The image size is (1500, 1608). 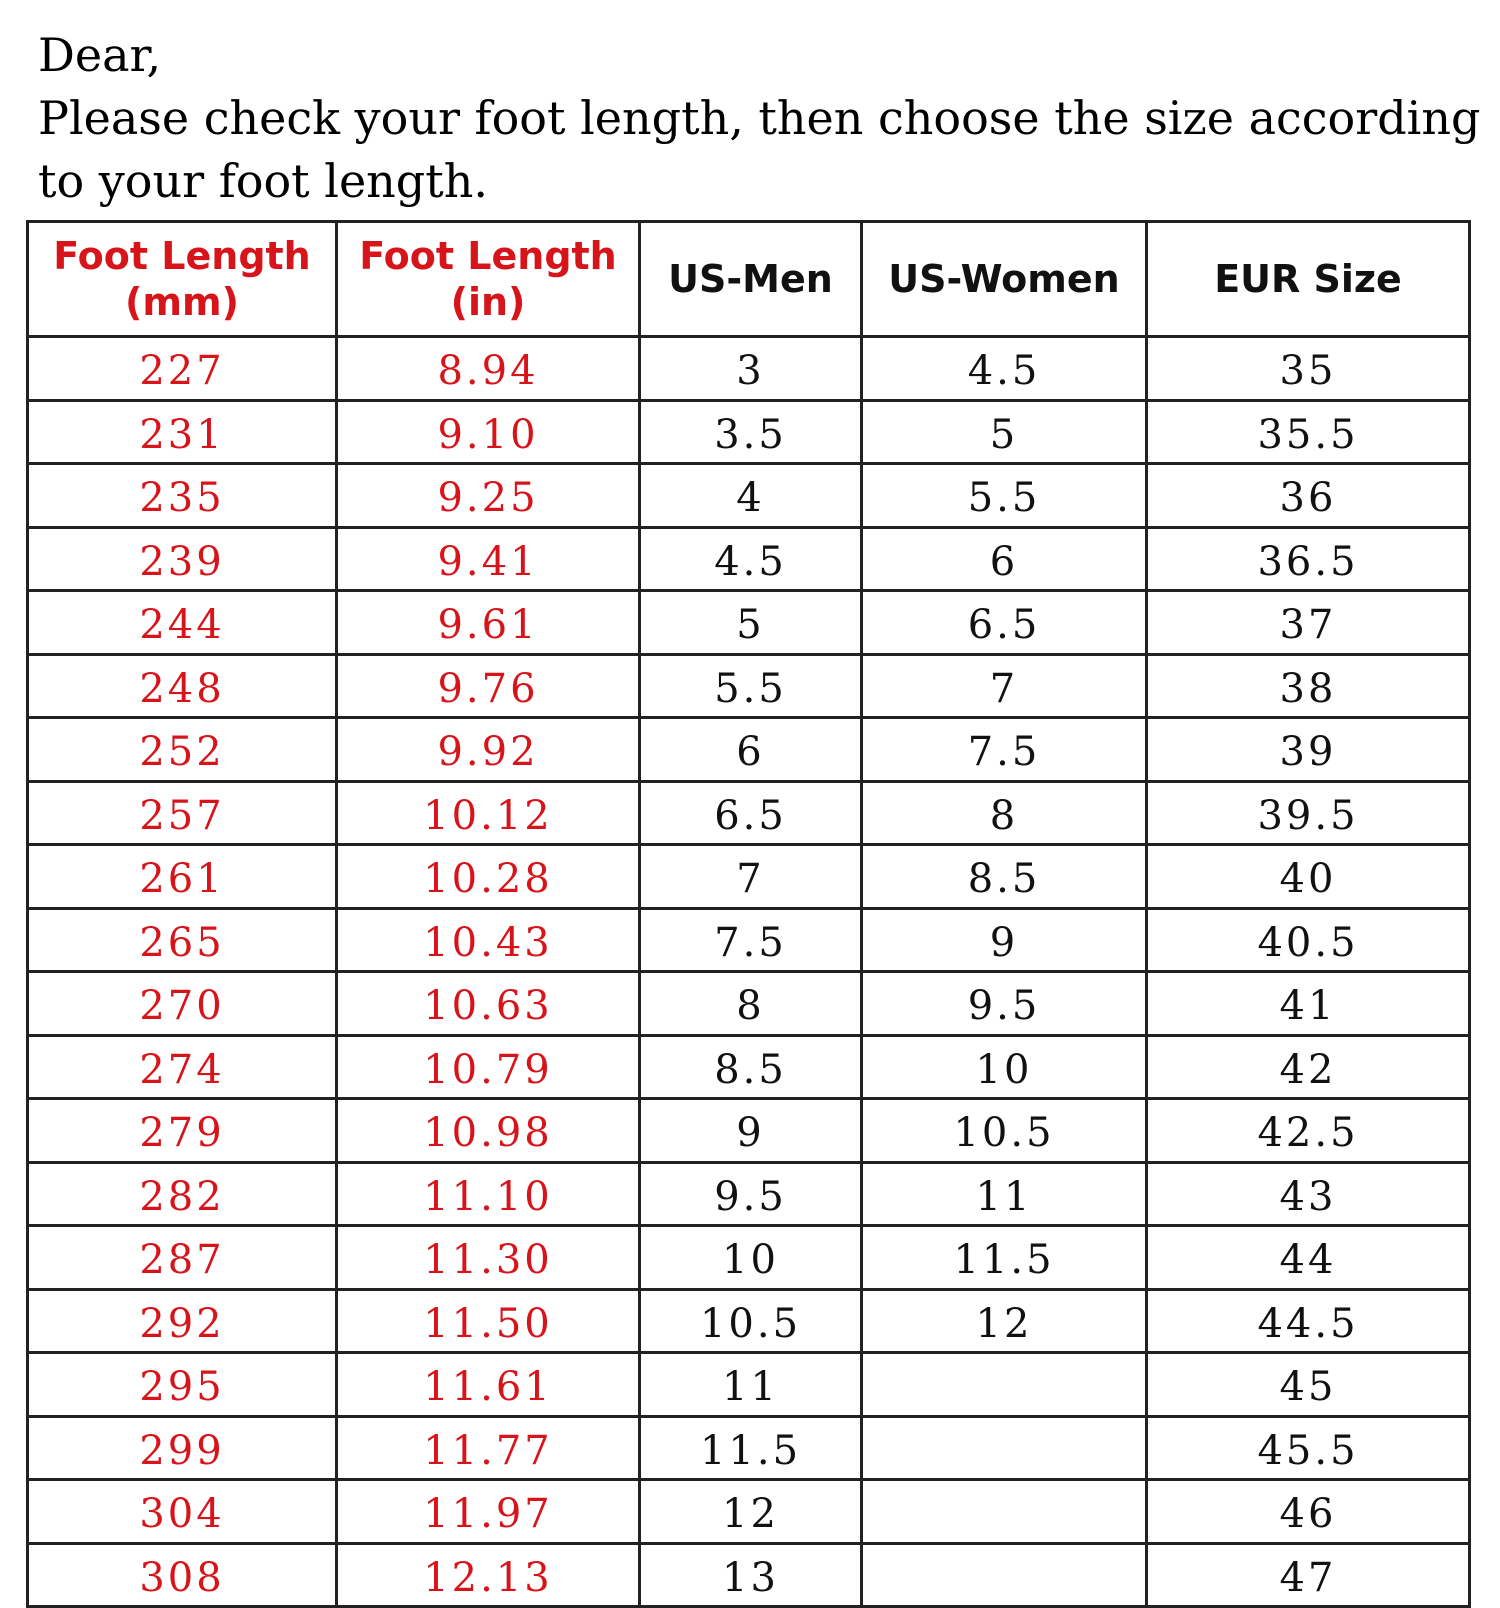 What do you see at coordinates (488, 558) in the screenshot?
I see `cell-foot-length-in: 9.41` at bounding box center [488, 558].